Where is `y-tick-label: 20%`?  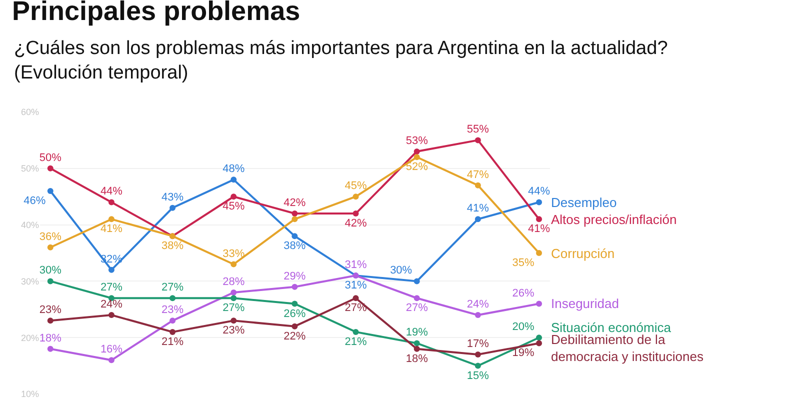
y-tick-label: 20% is located at coordinates (29, 337).